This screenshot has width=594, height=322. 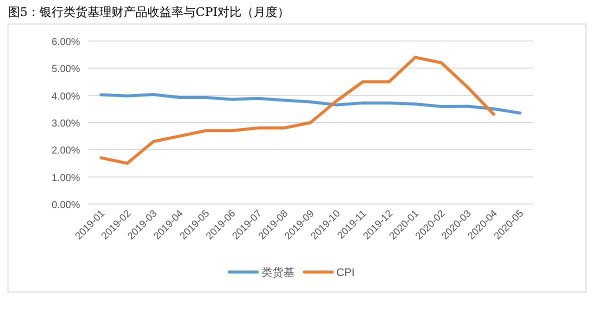 What do you see at coordinates (66, 96) in the screenshot?
I see `y-tick-label: 4.00%` at bounding box center [66, 96].